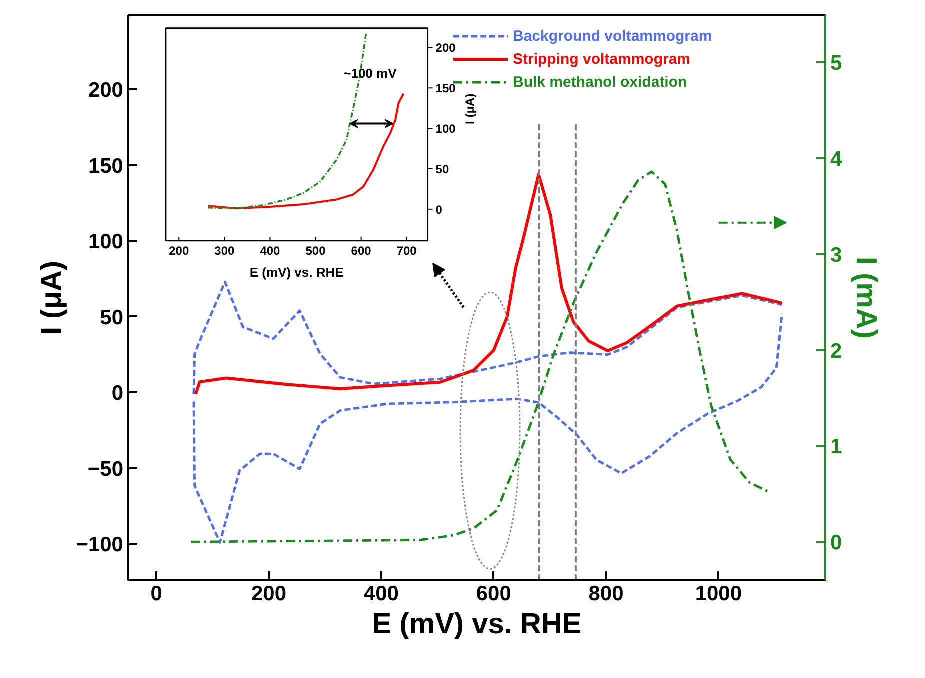 The image size is (925, 678). I want to click on y2-tick-label: 5, so click(836, 64).